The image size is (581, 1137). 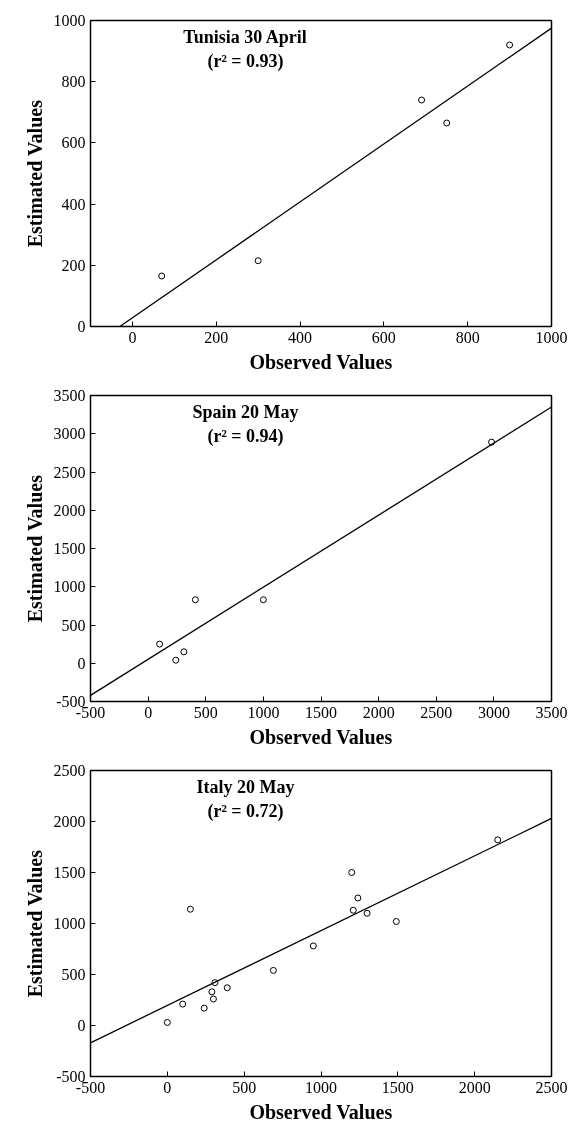 I want to click on y-tick-label: 3500, so click(x=69, y=395).